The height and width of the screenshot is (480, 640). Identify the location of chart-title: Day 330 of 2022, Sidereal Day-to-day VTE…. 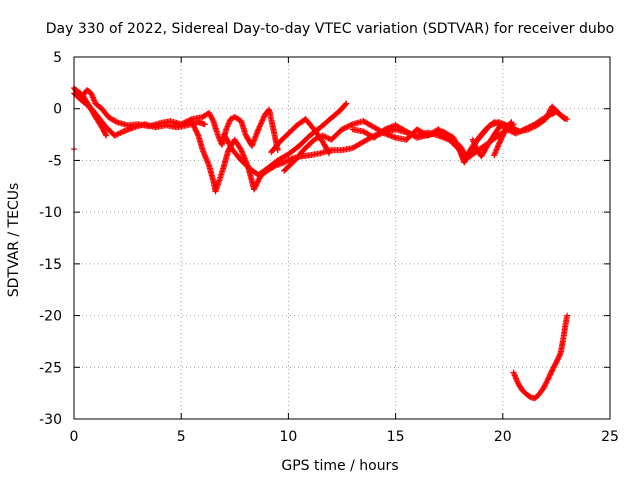
(330, 29).